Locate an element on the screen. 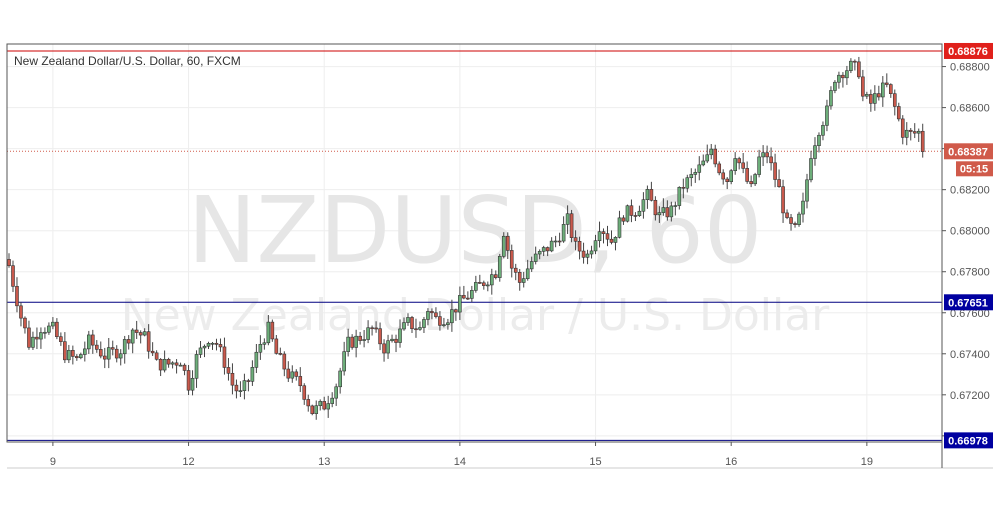 This screenshot has width=1002, height=508. y-tick-label: 0.68200 is located at coordinates (970, 191).